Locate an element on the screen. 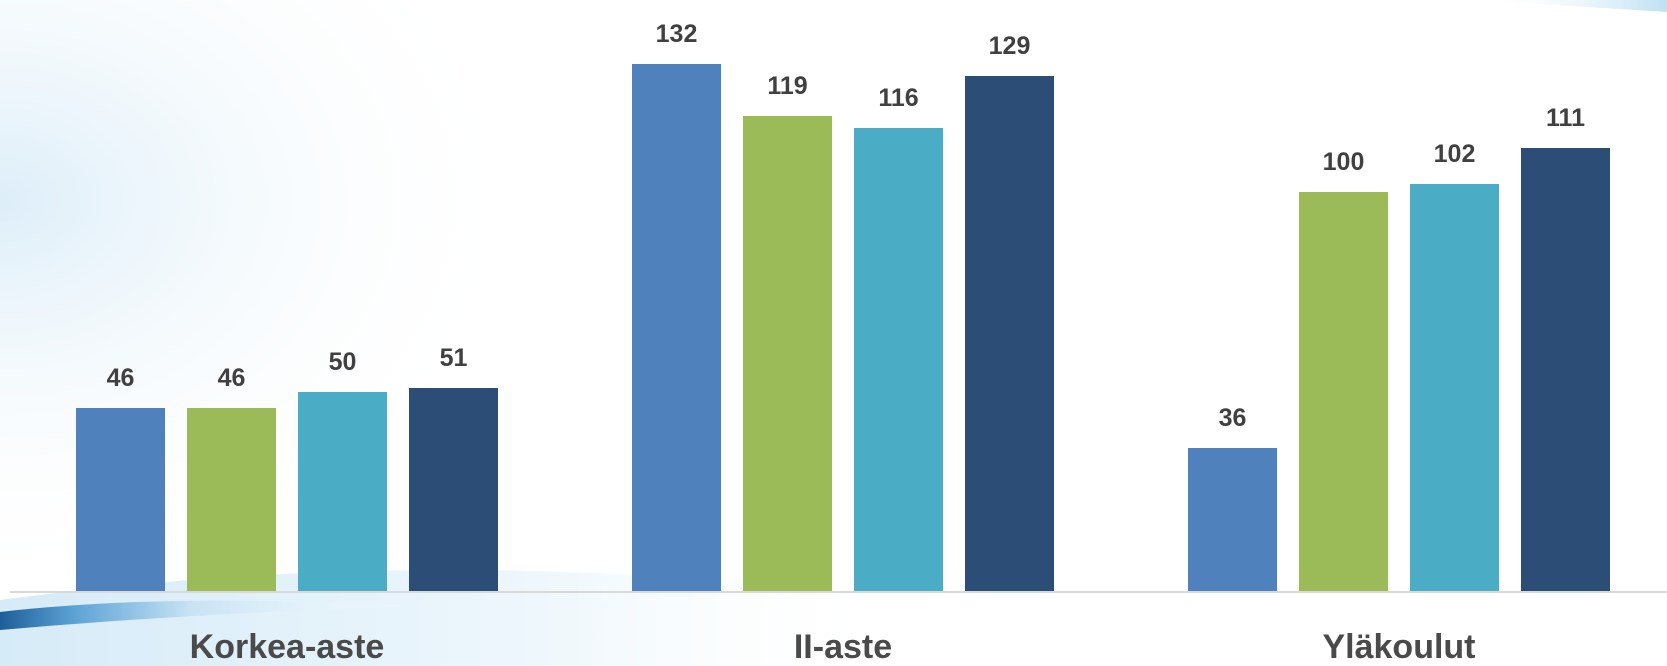 The height and width of the screenshot is (666, 1667). category-labels-layer: Korkea-aste II-aste Yläkoulut is located at coordinates (833, 647).